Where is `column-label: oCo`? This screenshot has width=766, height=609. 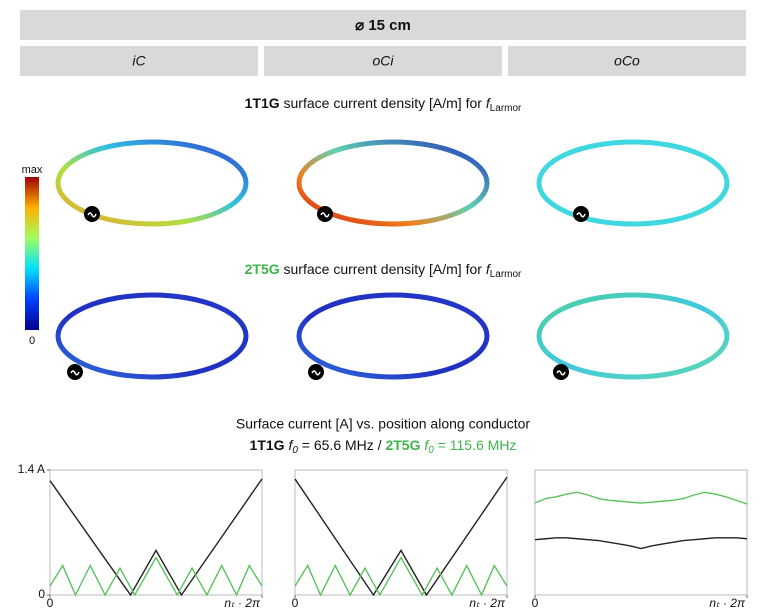
column-label: oCo is located at coordinates (627, 61).